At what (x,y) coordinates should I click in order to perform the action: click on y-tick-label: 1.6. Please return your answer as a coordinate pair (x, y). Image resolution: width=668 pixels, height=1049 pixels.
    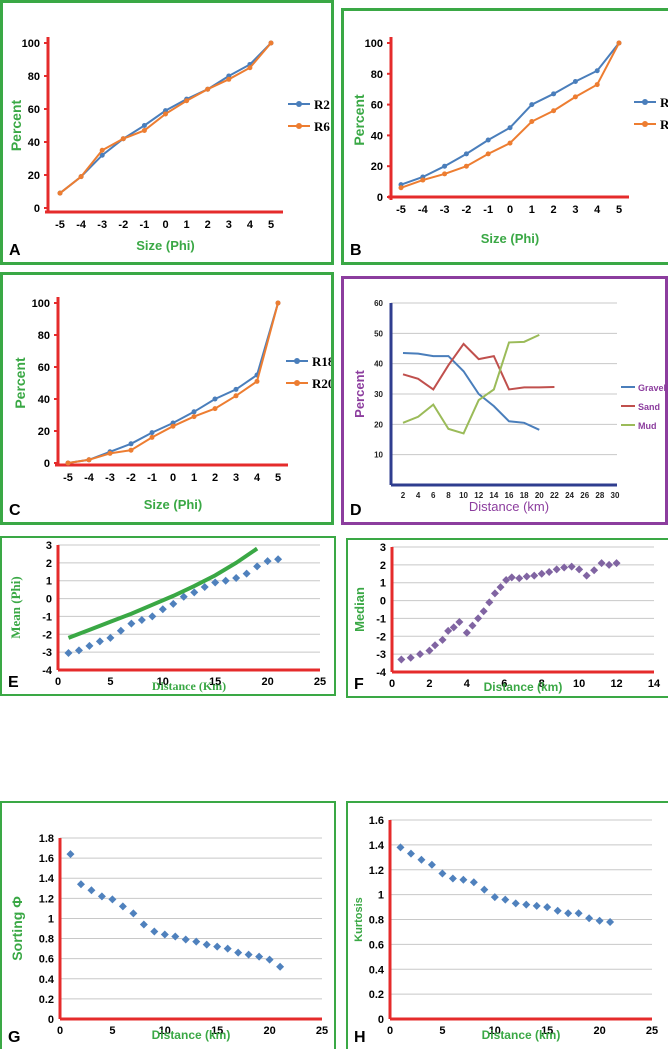
    Looking at the image, I should click on (46, 859).